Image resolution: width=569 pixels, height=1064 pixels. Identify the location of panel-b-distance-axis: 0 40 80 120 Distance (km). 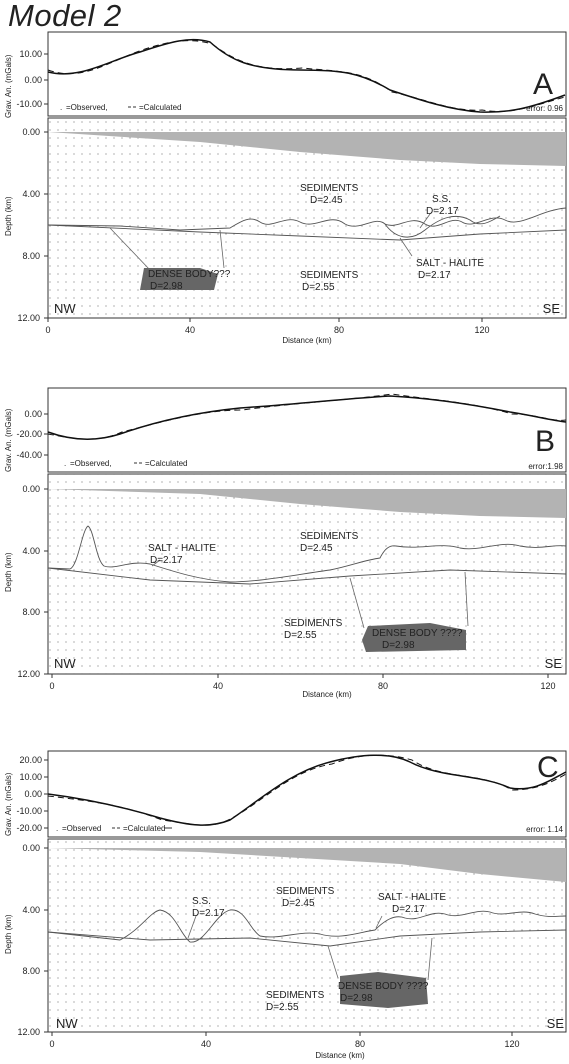
(302, 686).